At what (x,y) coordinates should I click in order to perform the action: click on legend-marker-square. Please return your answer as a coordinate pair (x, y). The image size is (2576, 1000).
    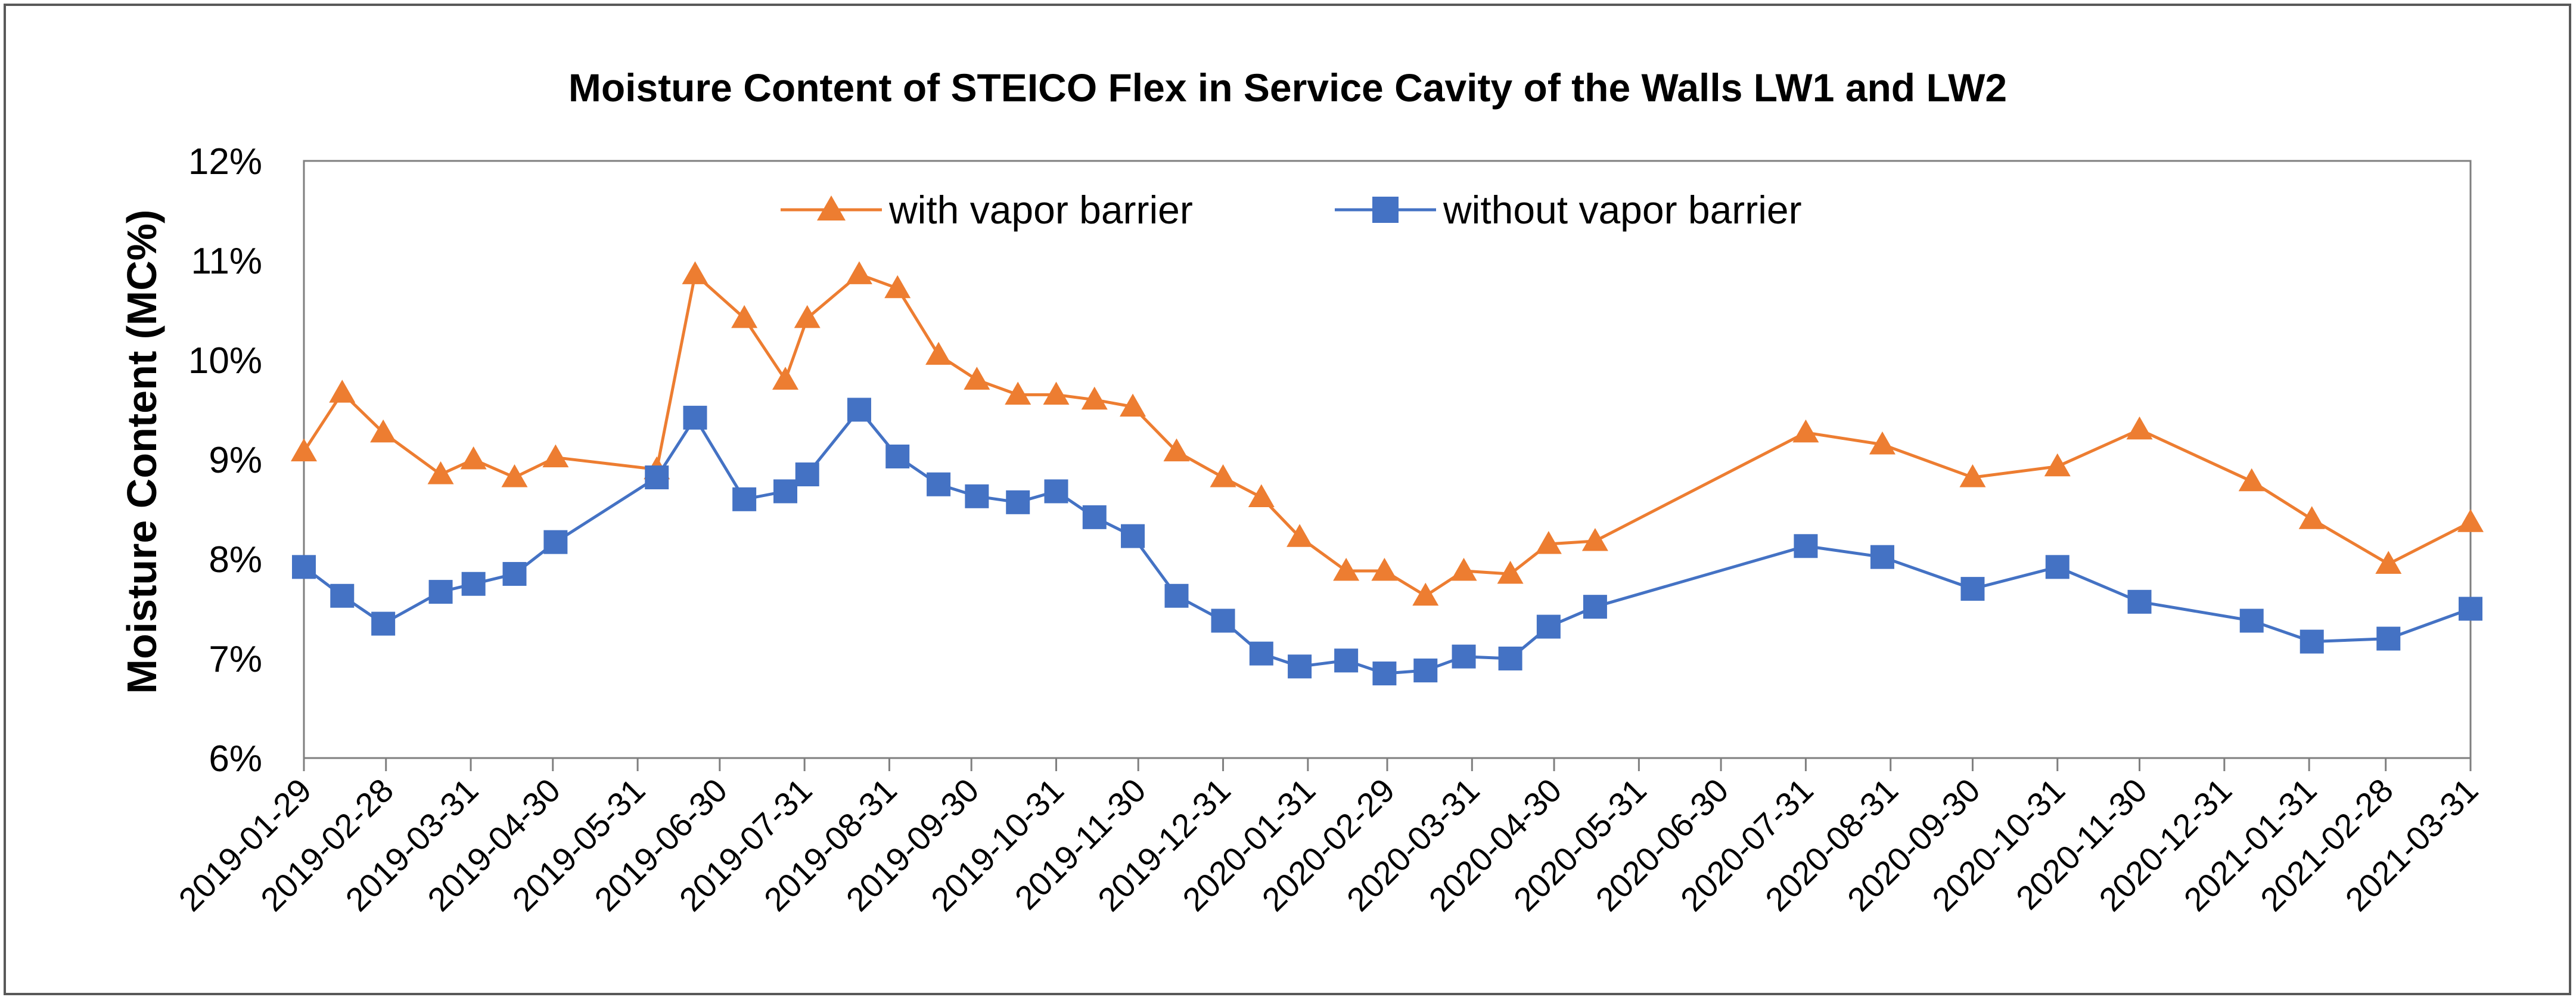
    Looking at the image, I should click on (1385, 210).